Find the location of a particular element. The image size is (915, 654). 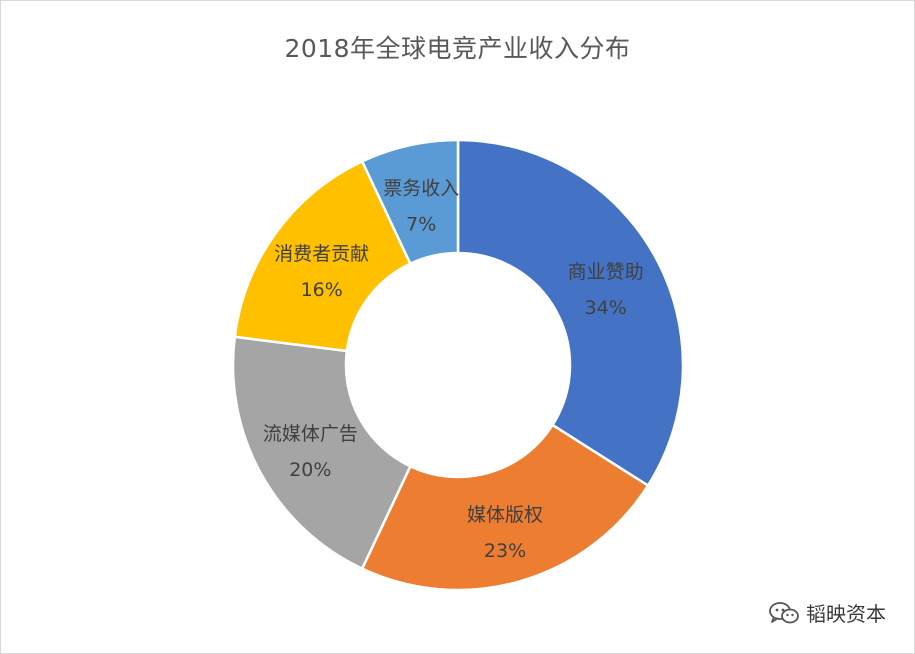

slice-label-value: 20% is located at coordinates (310, 470).